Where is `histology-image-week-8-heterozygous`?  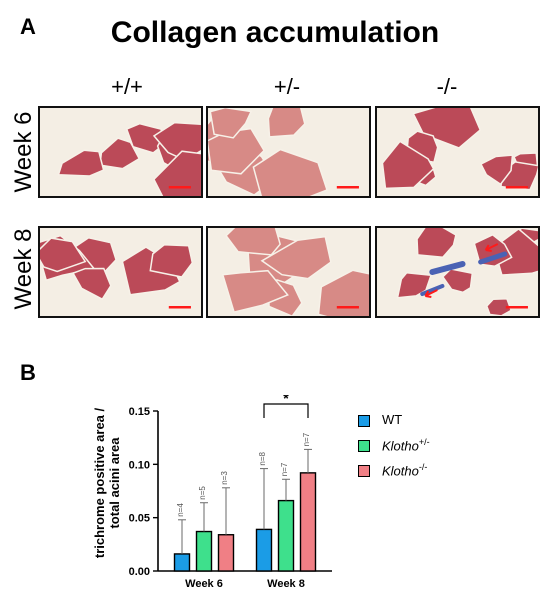
histology-image-week-8-heterozygous is located at coordinates (288, 272).